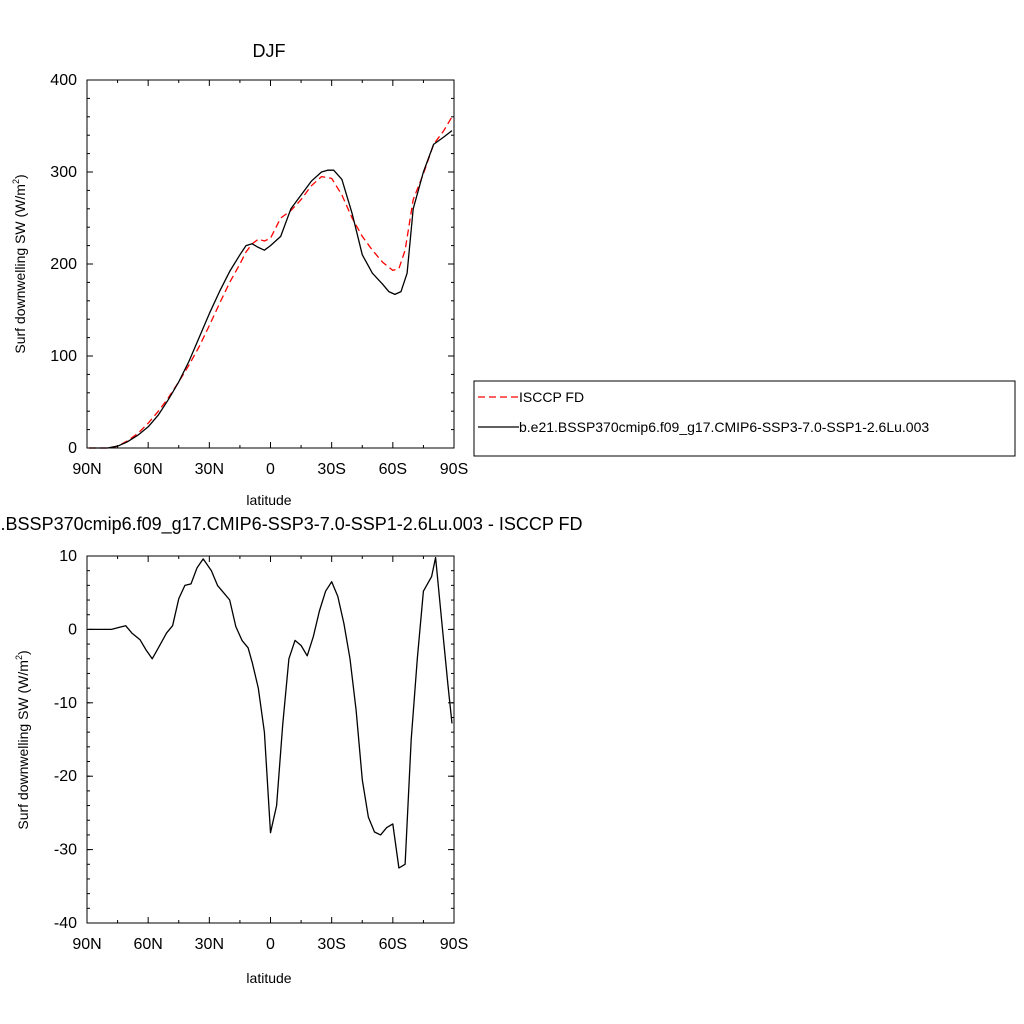  Describe the element at coordinates (63, 264) in the screenshot. I see `top-ytick-label: 200` at that location.